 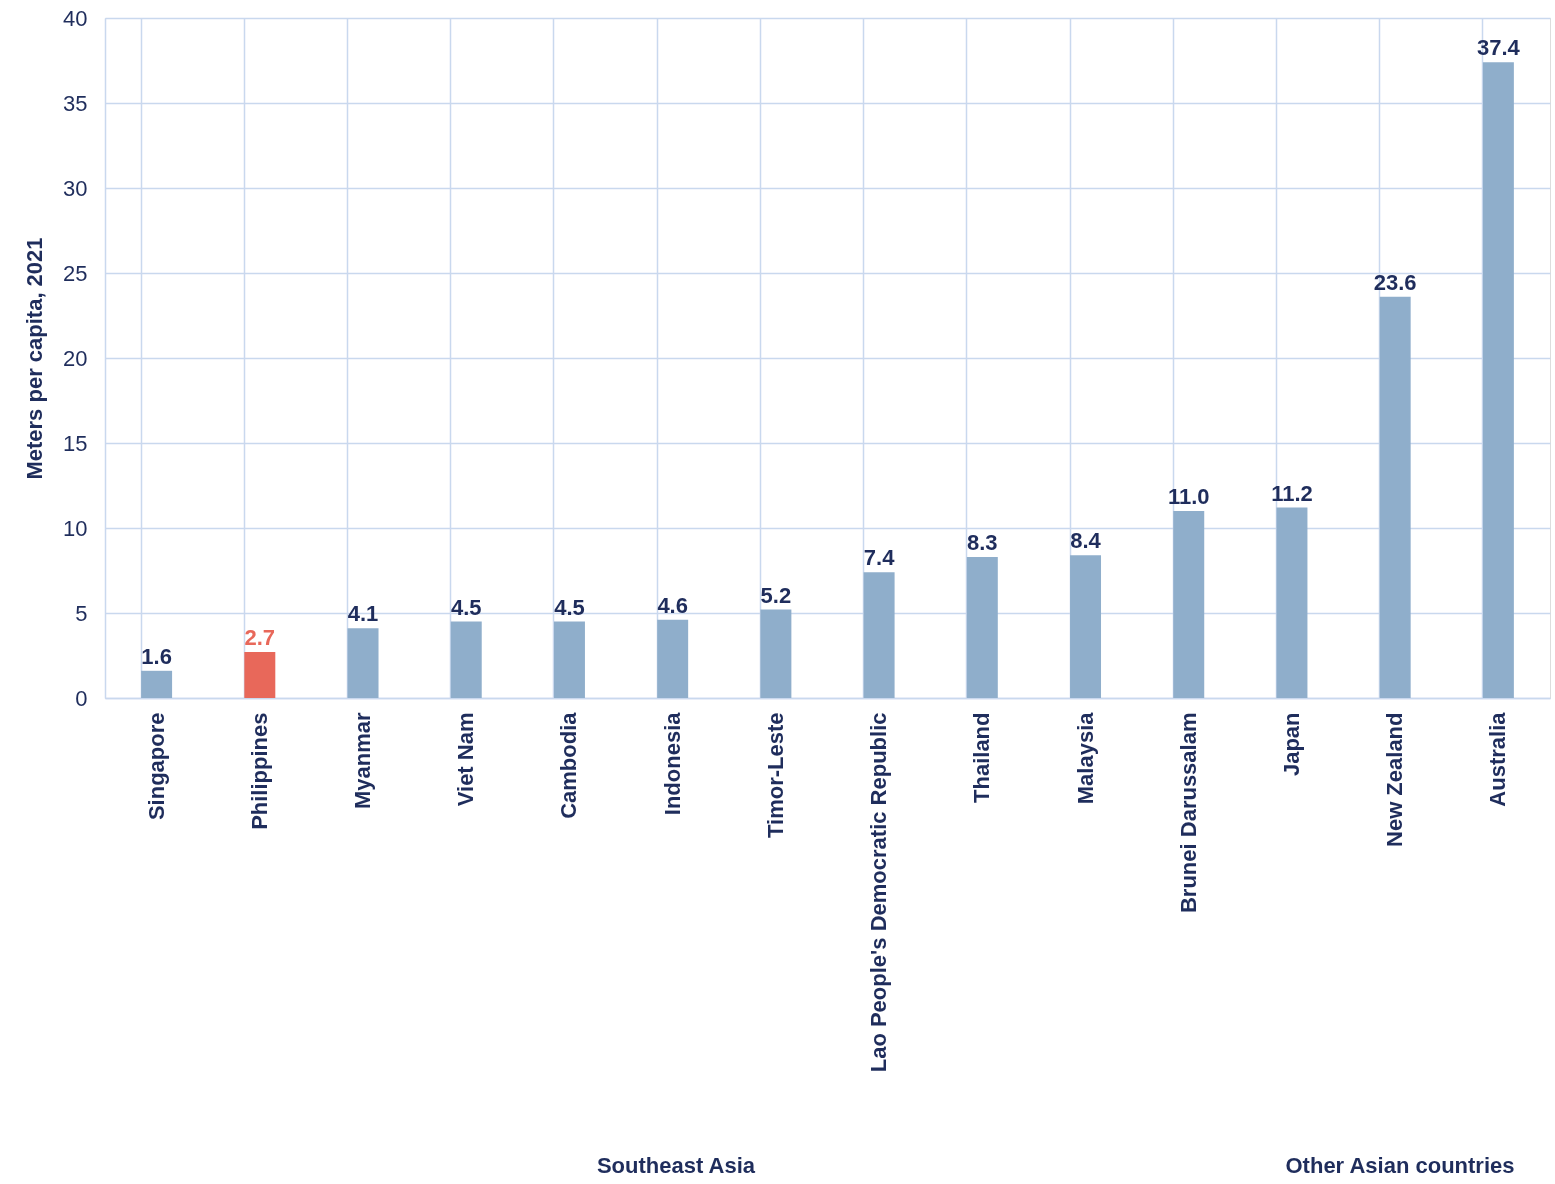 I want to click on y-tick-label: 30, so click(x=75, y=188).